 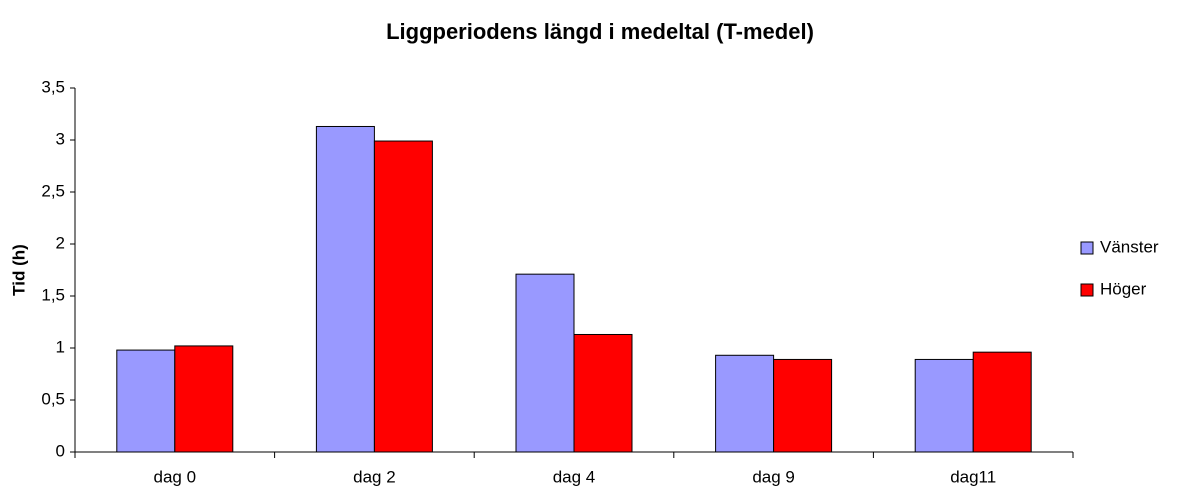 What do you see at coordinates (374, 476) in the screenshot?
I see `x-tick-label: dag 2` at bounding box center [374, 476].